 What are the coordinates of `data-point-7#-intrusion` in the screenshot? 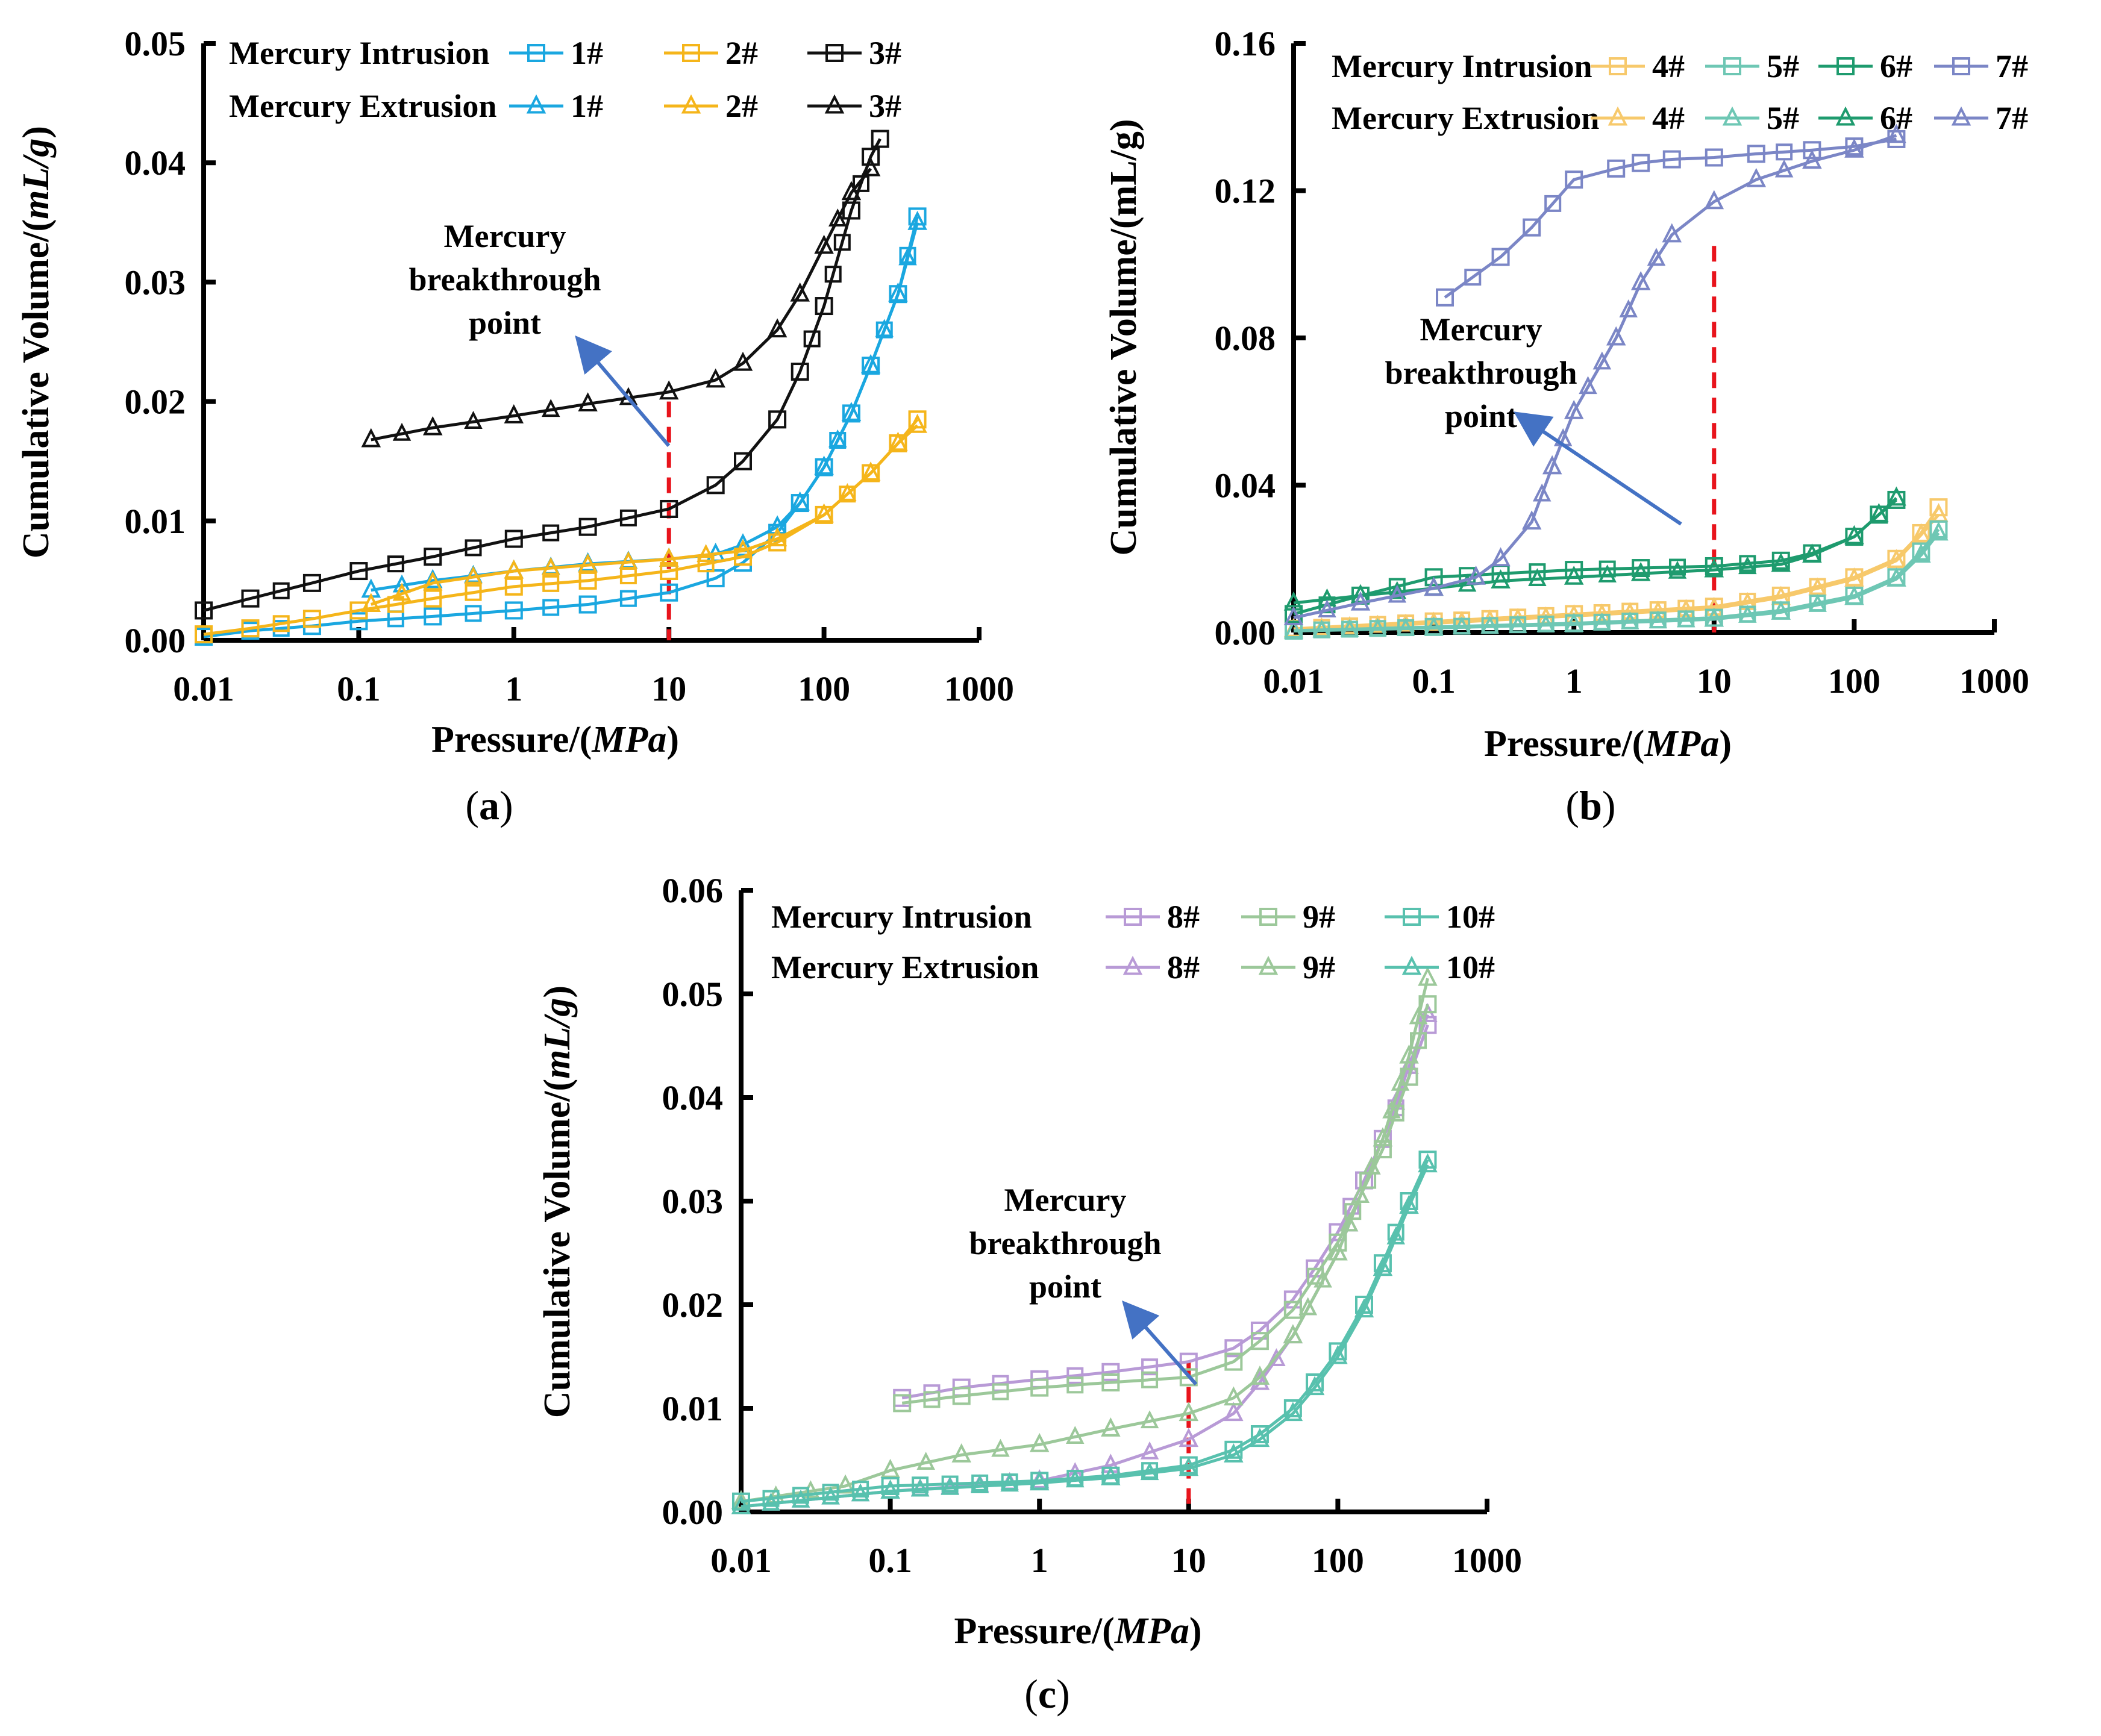 It's located at (1812, 150).